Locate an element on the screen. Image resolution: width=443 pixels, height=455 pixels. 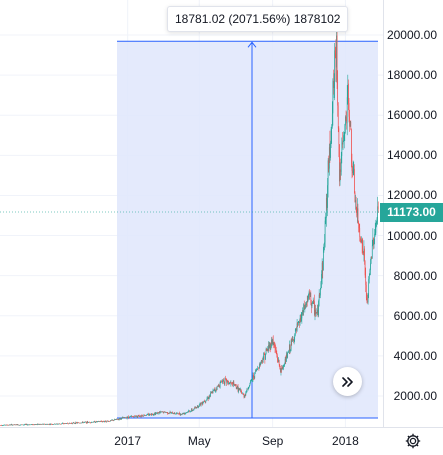
scroll-to-realtime-button is located at coordinates (347, 381).